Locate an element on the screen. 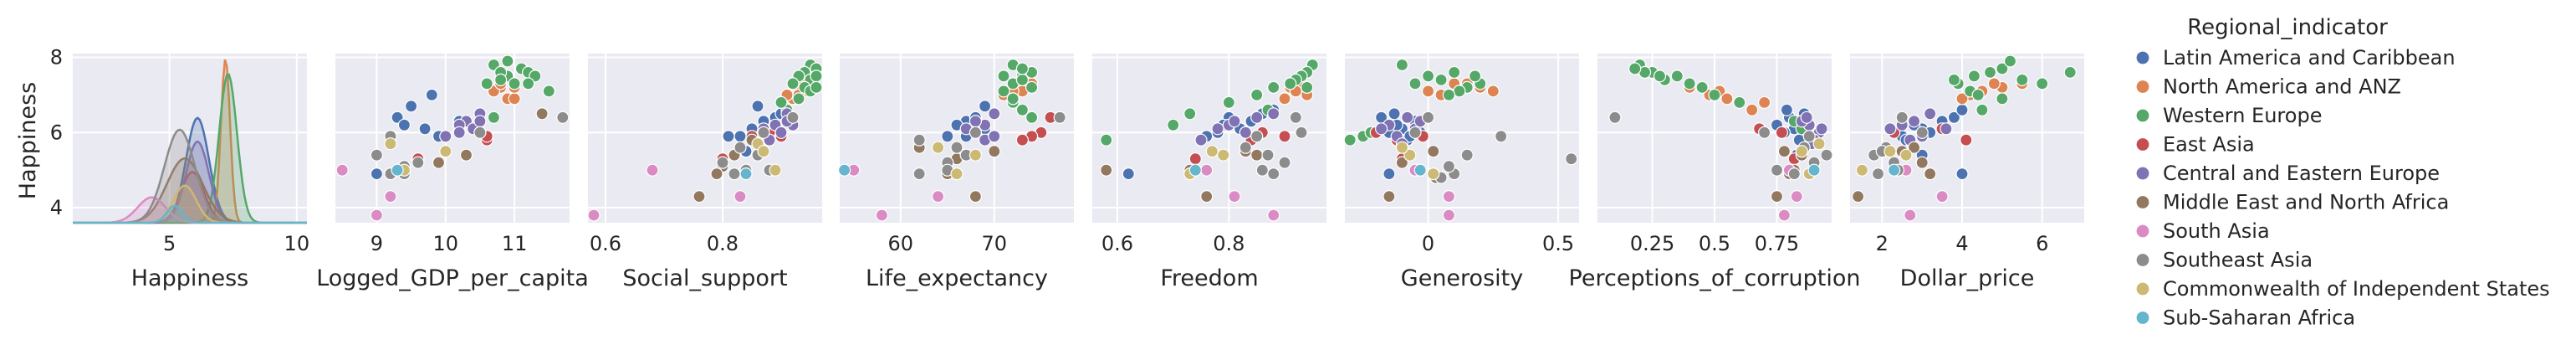 The width and height of the screenshot is (2576, 350). x-tick-label: 70 is located at coordinates (995, 244).